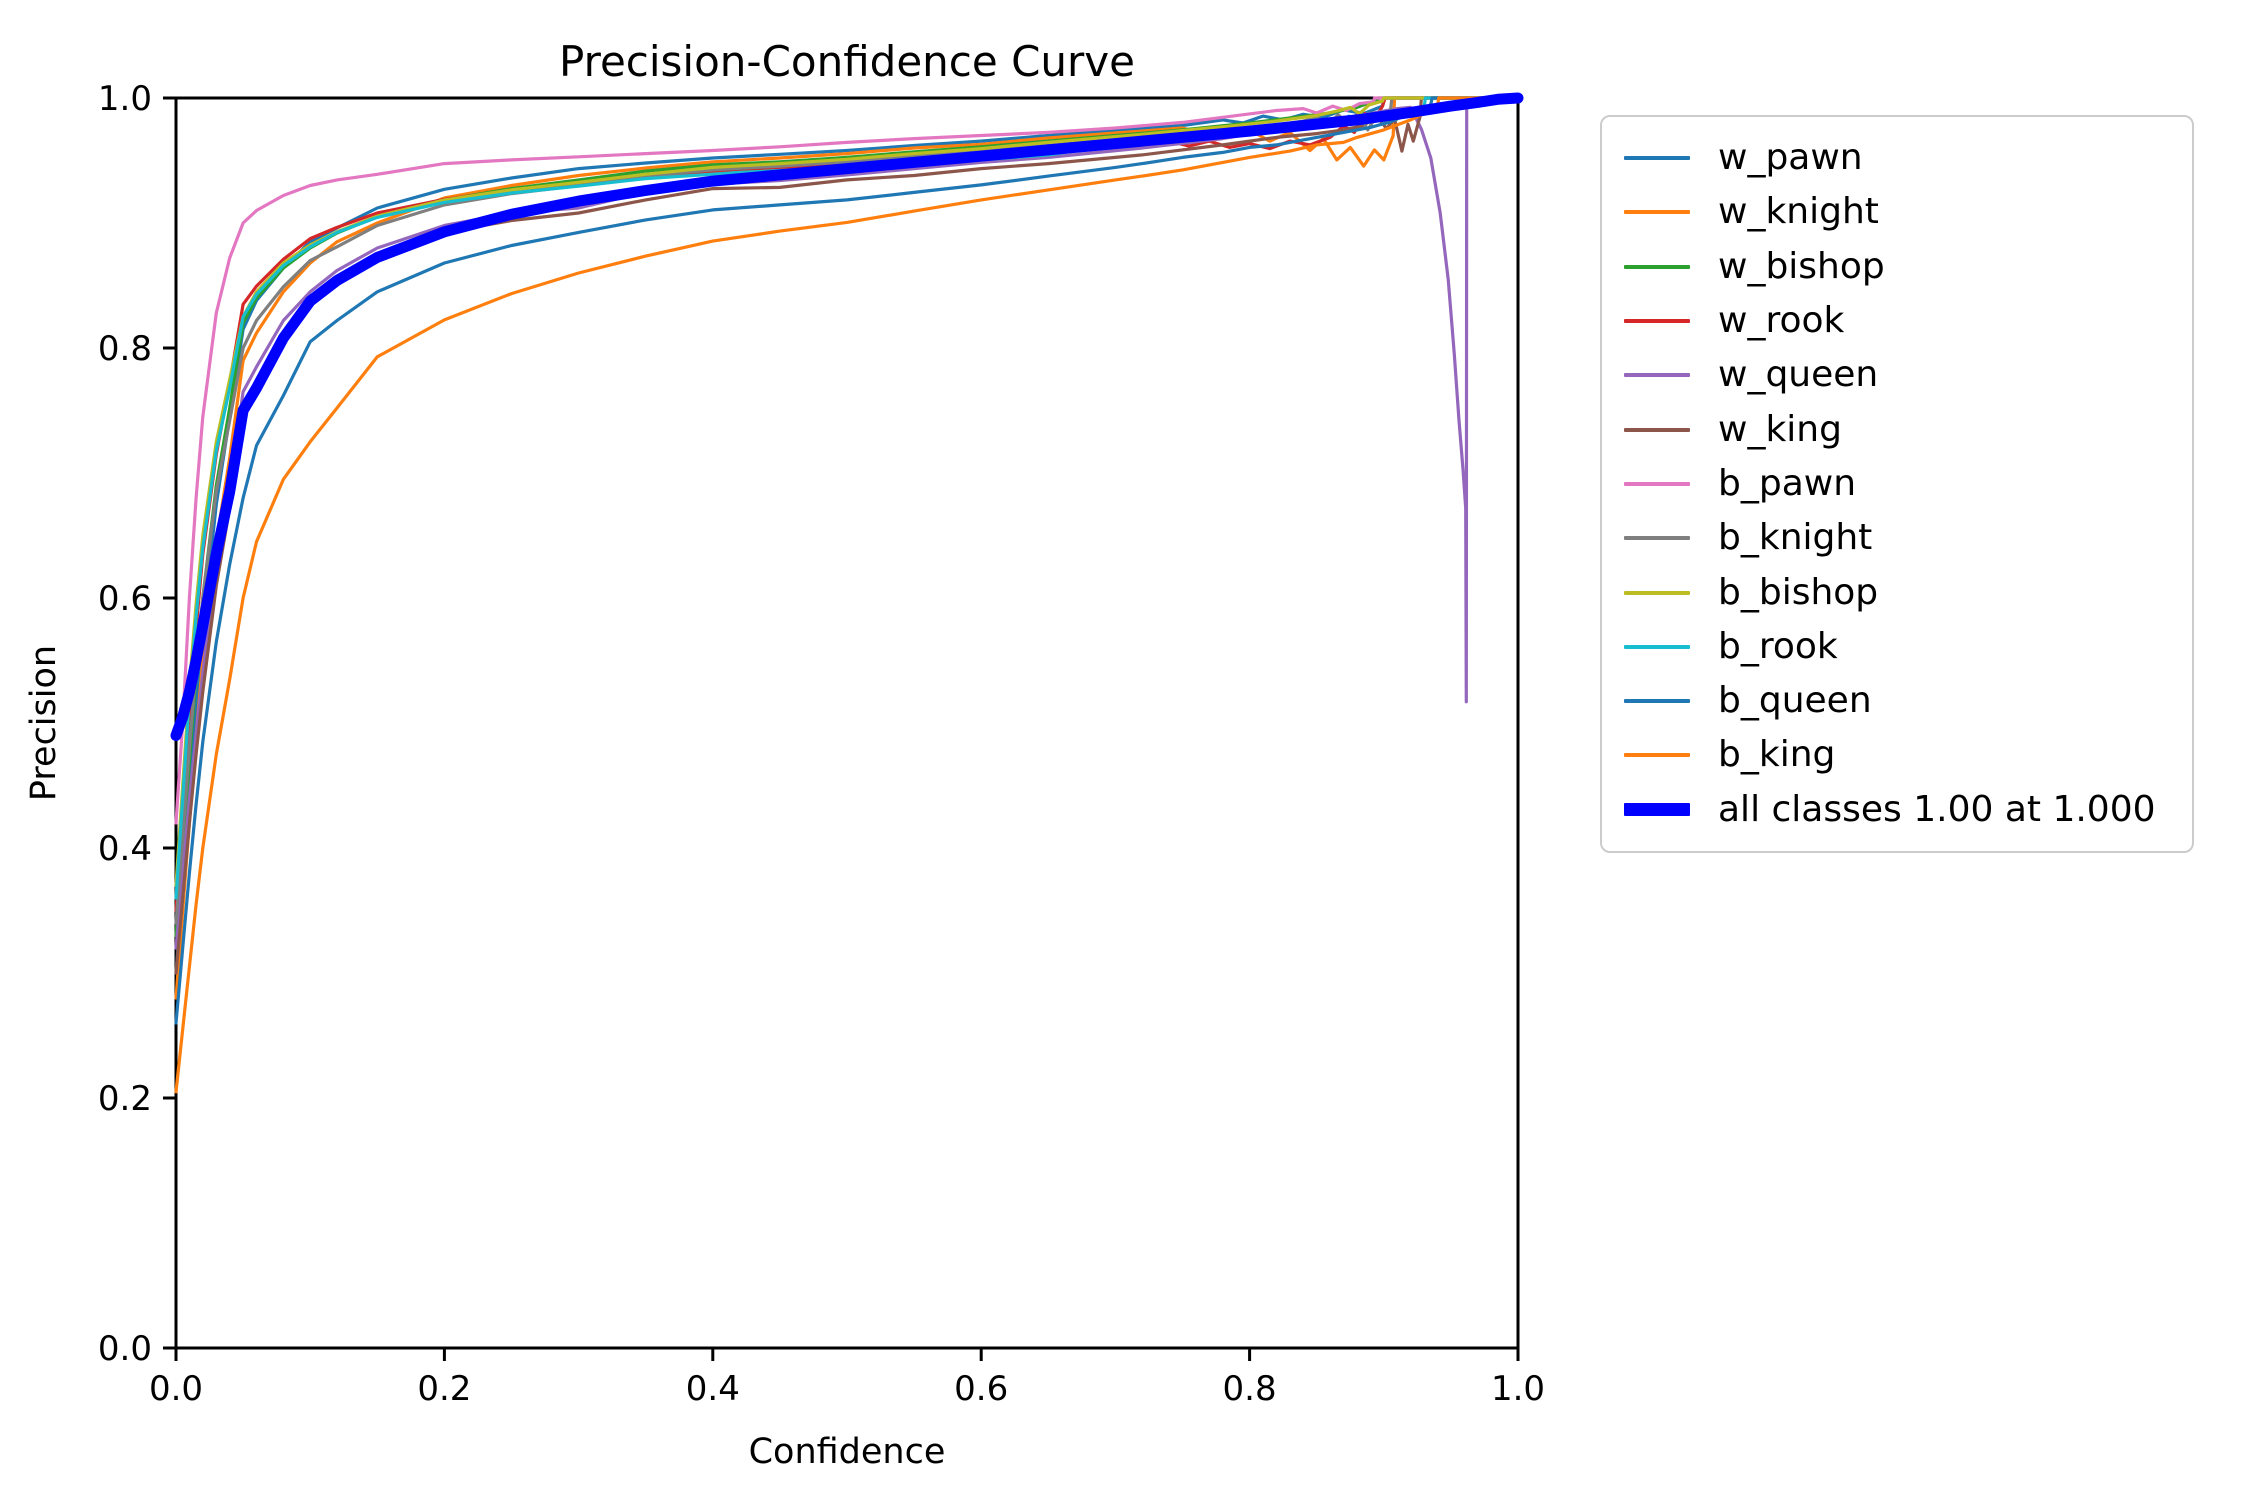  What do you see at coordinates (1937, 809) in the screenshot?
I see `legend-label-all_classes: all classes 1.00 at 1.000` at bounding box center [1937, 809].